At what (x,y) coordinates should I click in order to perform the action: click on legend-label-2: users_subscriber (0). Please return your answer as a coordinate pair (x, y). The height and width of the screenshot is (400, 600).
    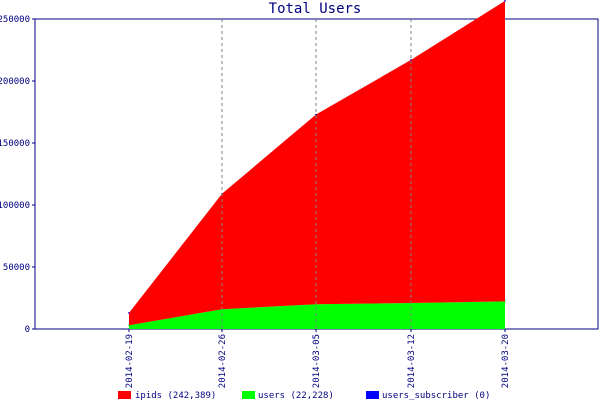
    Looking at the image, I should click on (436, 395).